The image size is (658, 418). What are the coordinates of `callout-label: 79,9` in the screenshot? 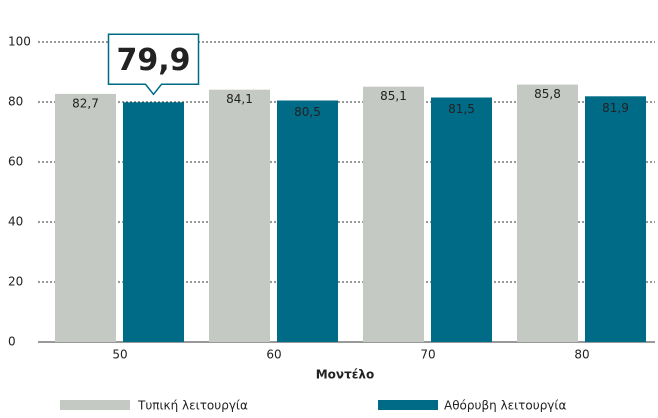 It's located at (153, 60).